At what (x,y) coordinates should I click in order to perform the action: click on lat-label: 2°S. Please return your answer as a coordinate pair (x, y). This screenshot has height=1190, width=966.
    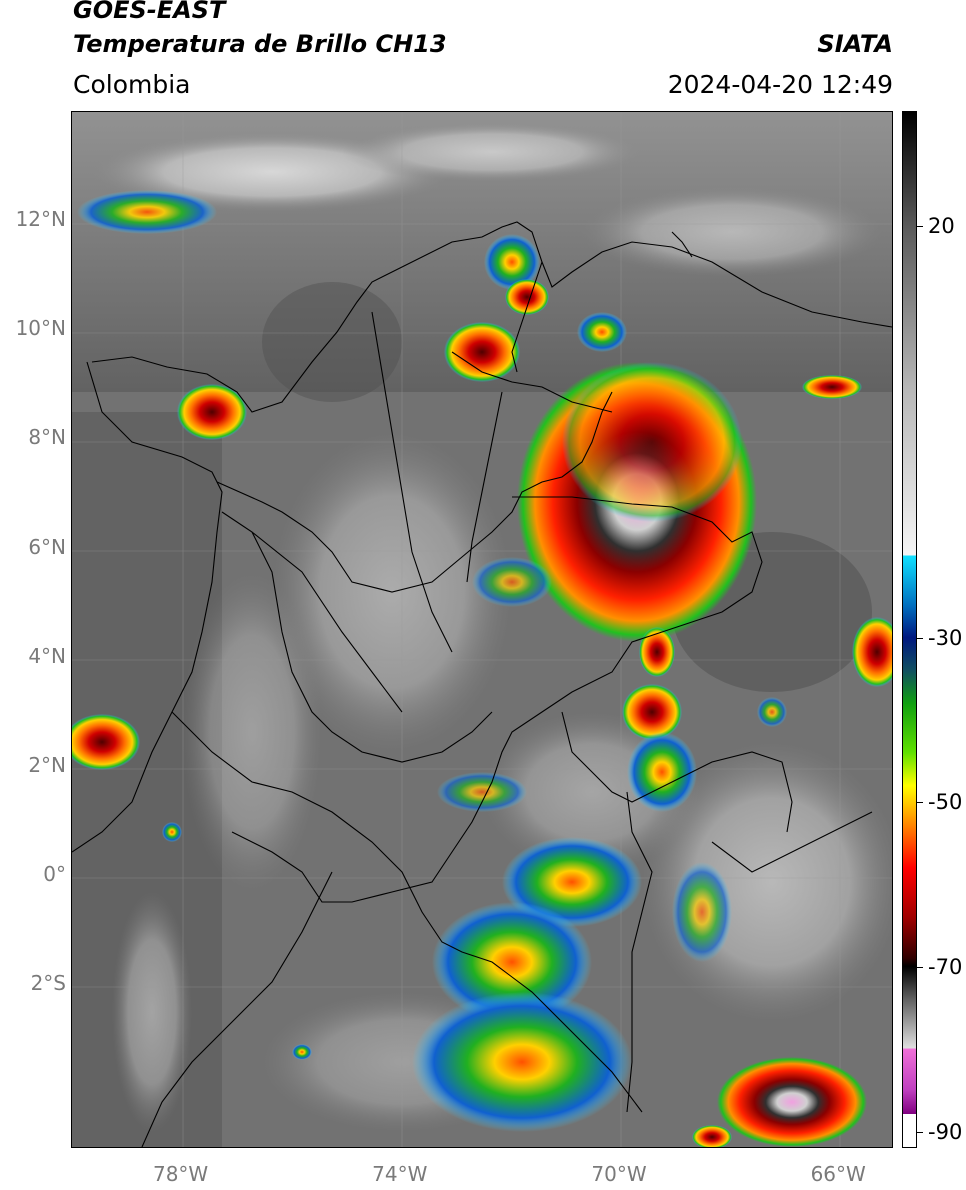
    Looking at the image, I should click on (48, 983).